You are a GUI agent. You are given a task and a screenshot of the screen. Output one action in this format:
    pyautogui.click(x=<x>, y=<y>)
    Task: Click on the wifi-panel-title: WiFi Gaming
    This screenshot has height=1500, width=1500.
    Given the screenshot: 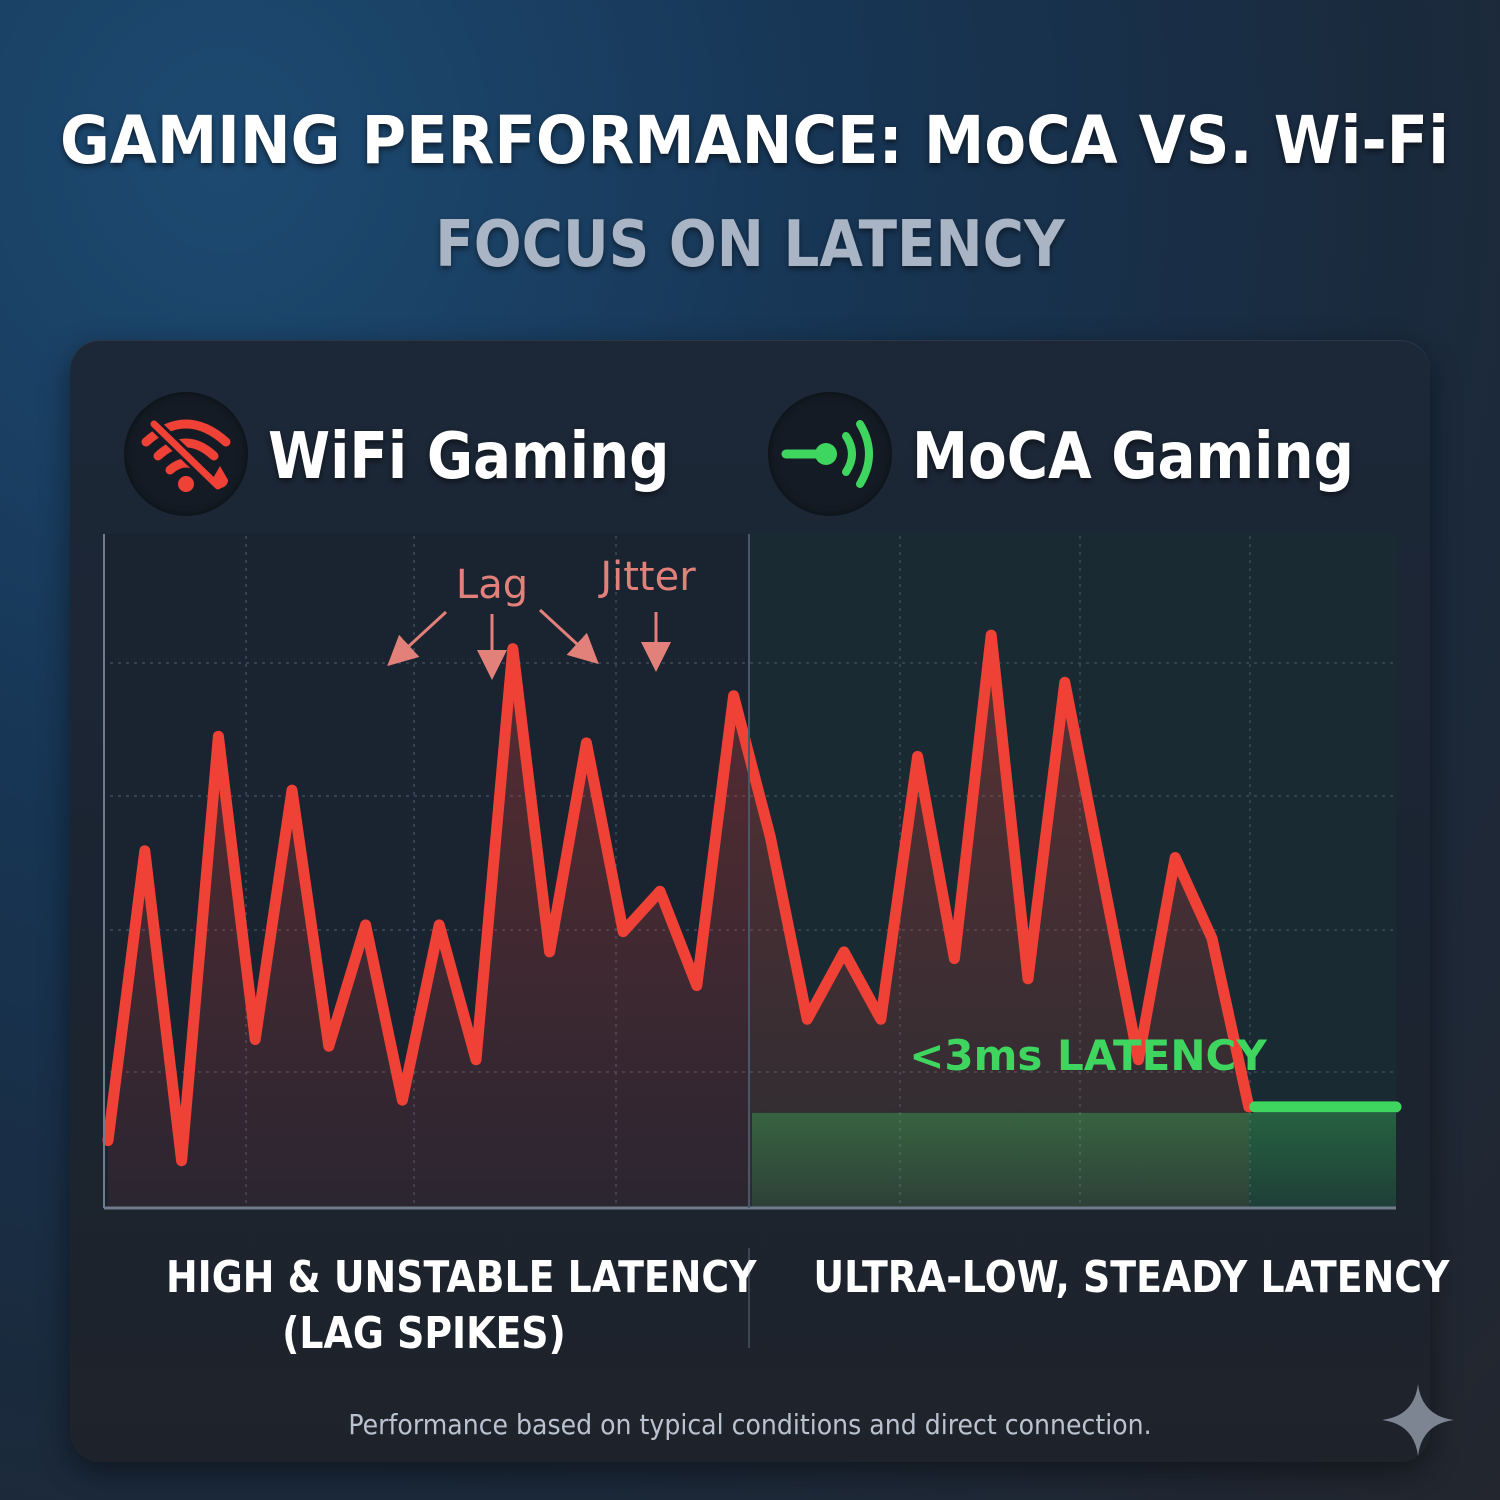 What is the action you would take?
    pyautogui.click(x=469, y=457)
    